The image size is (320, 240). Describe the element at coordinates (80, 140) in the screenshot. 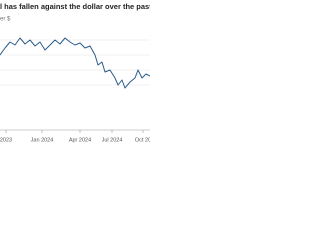

I see `x-tick-label: Apr 2024` at that location.